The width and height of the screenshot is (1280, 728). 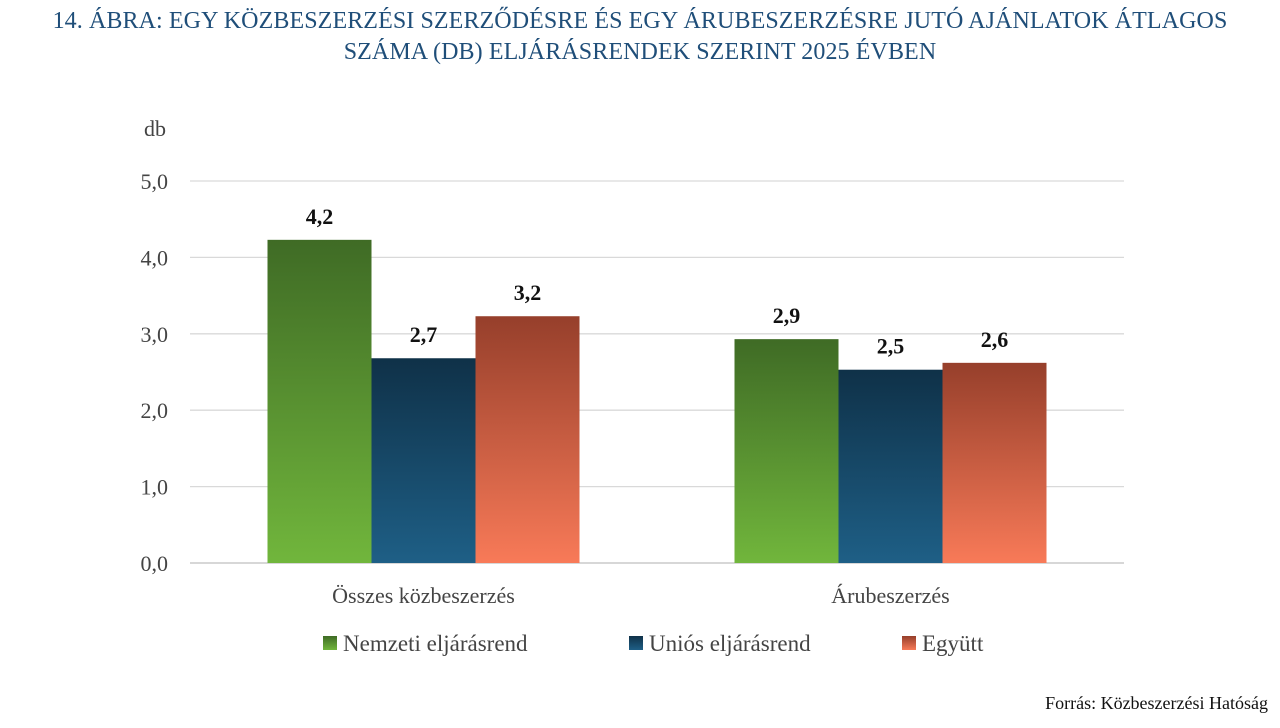 What do you see at coordinates (155, 487) in the screenshot?
I see `y-tick-label: 1,0` at bounding box center [155, 487].